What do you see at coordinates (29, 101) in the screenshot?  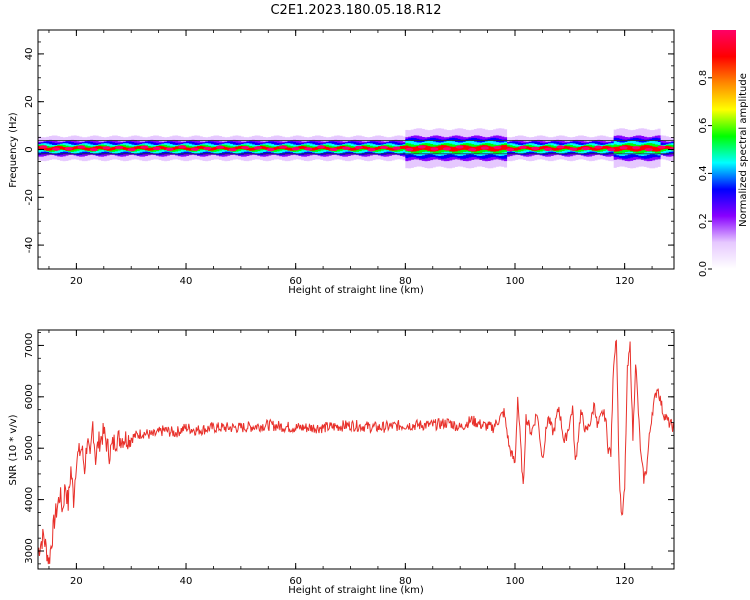 I see `spectrogram-ytick-label: 20` at bounding box center [29, 101].